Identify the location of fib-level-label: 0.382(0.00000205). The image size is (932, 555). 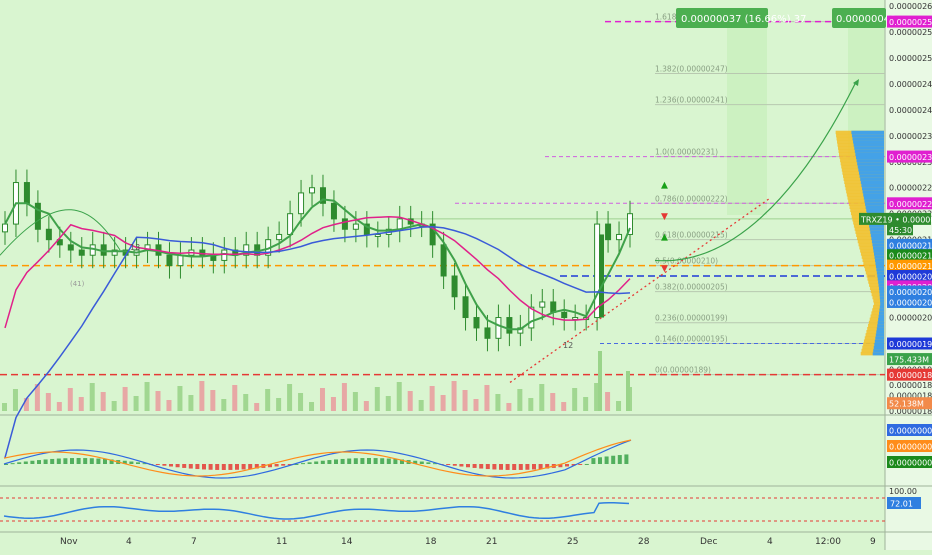
(691, 287).